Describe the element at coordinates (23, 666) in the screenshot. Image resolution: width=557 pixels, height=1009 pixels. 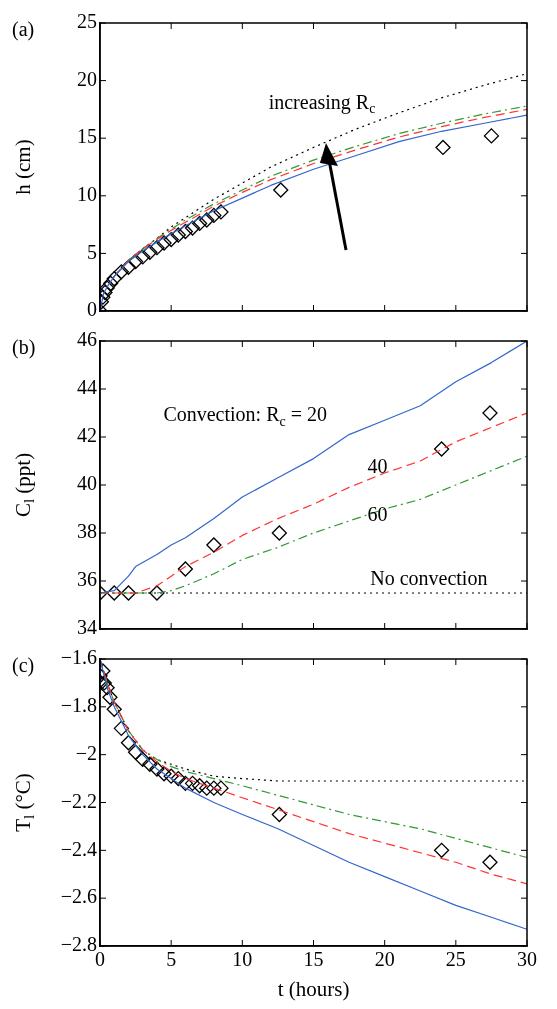
I see `chart-title: (c)` at that location.